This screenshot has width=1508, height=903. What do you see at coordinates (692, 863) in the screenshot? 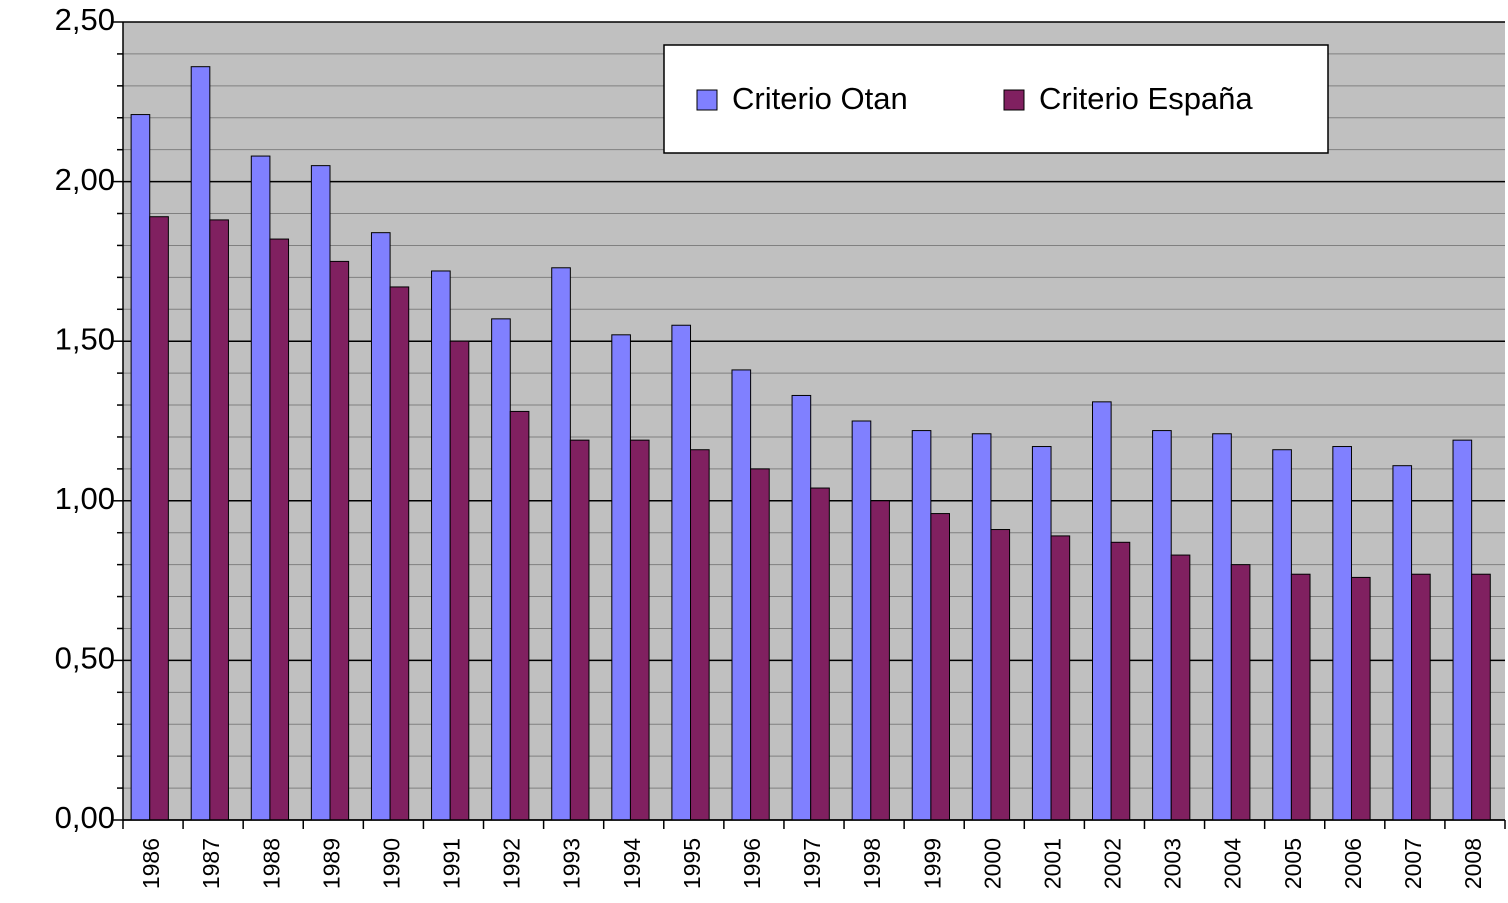
I see `x-tick-label: 1995` at bounding box center [692, 863].